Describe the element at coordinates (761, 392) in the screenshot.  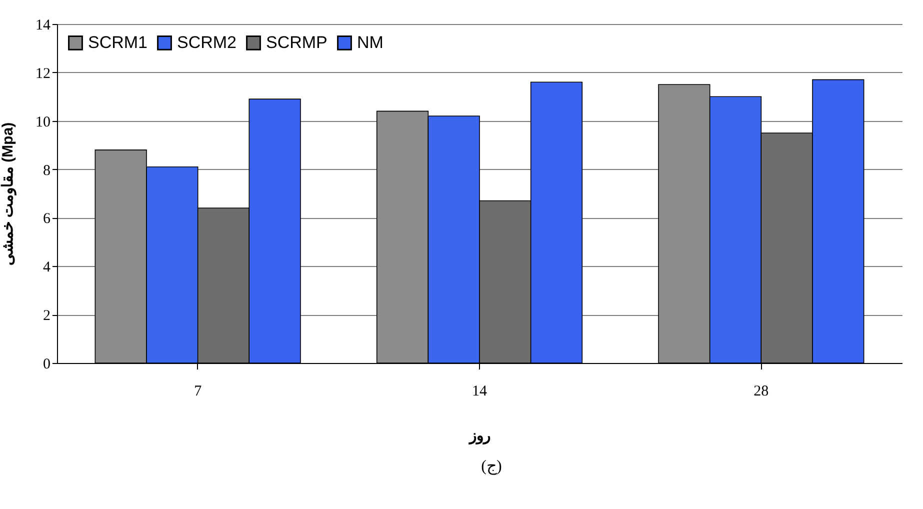
I see `x-tick-label: 28` at that location.